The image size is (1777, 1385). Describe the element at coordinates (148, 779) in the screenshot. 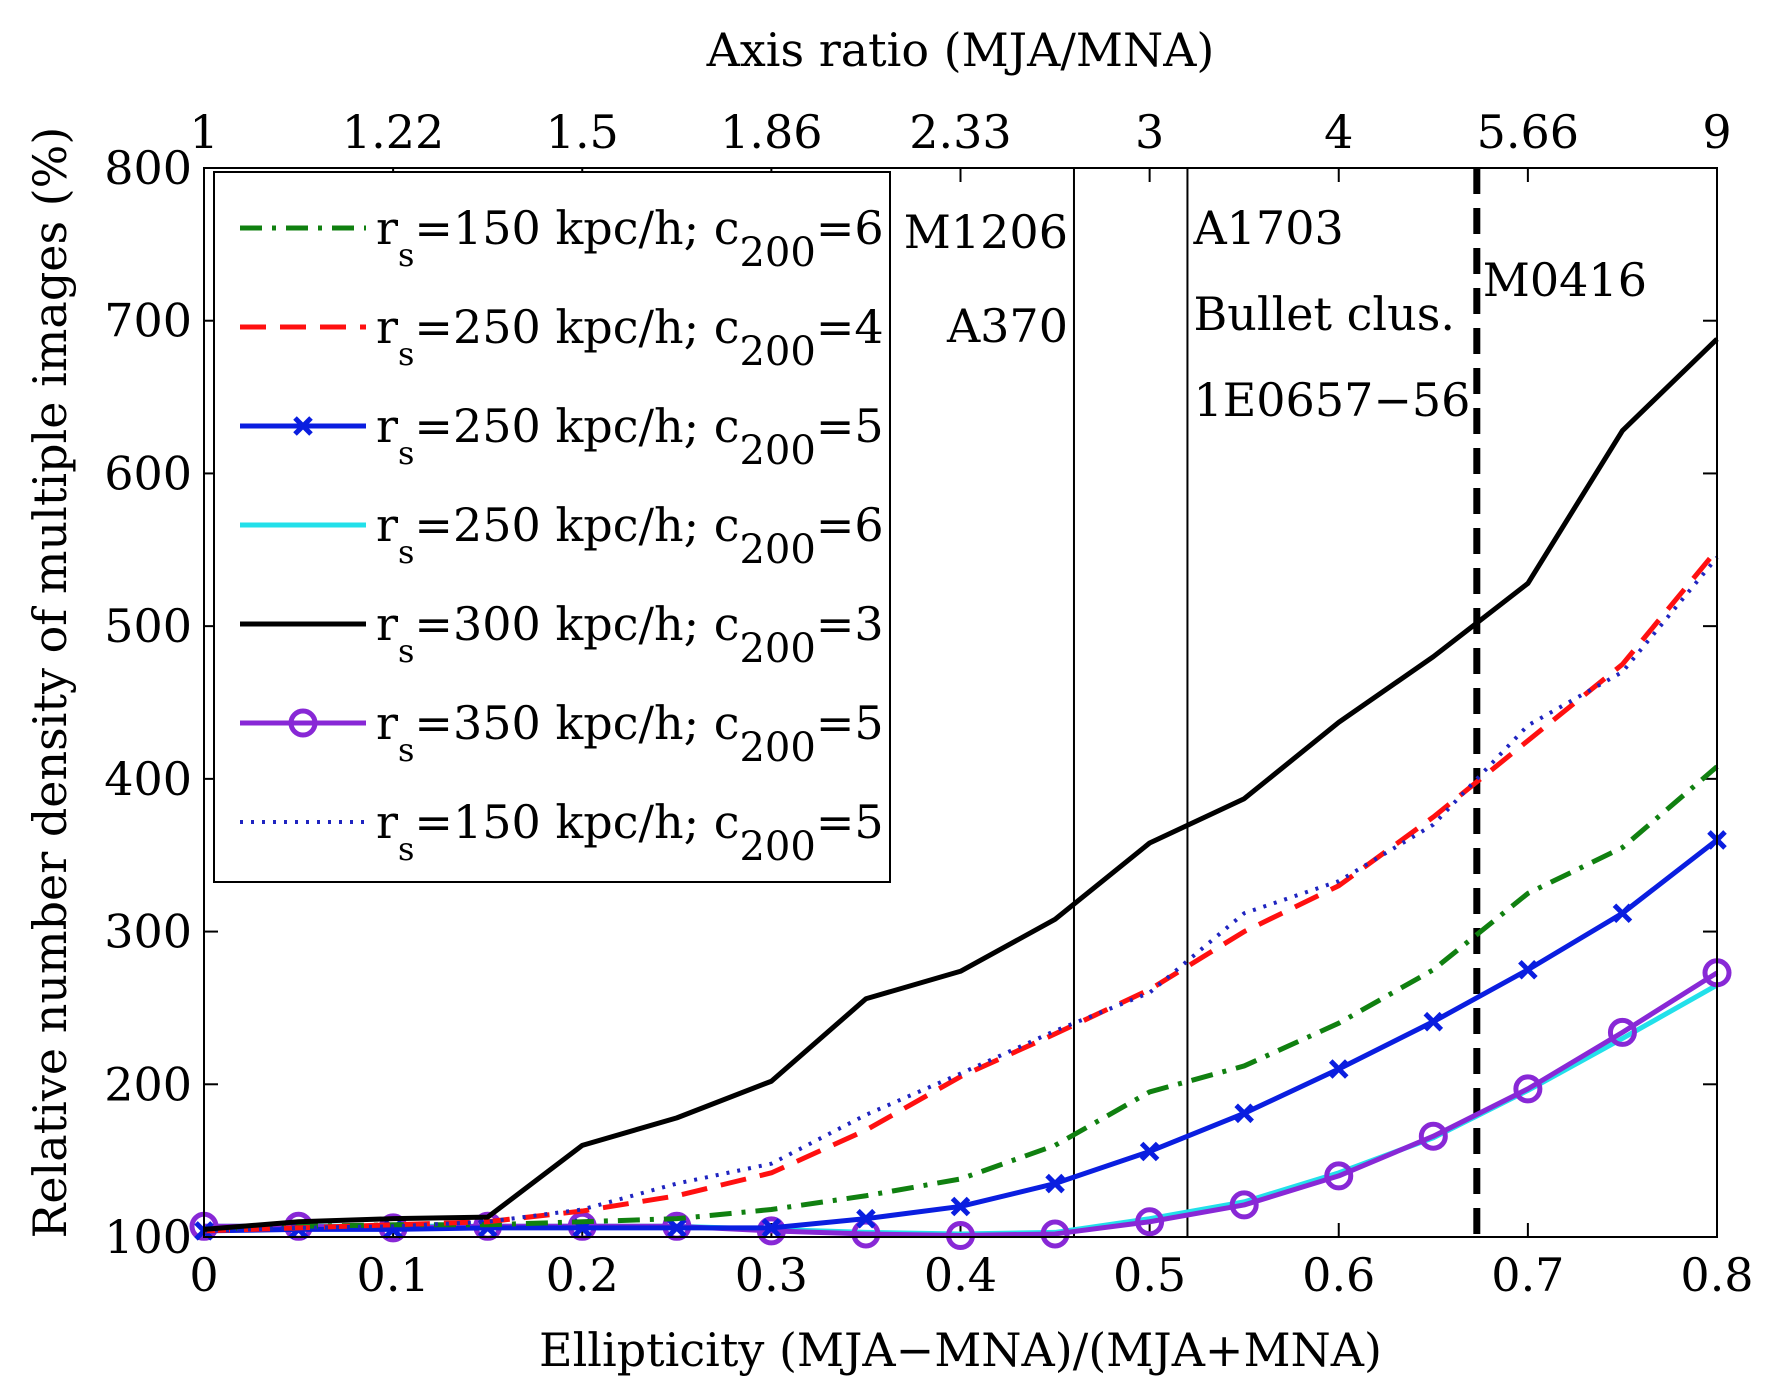

I see `y-tick-label: 400` at that location.